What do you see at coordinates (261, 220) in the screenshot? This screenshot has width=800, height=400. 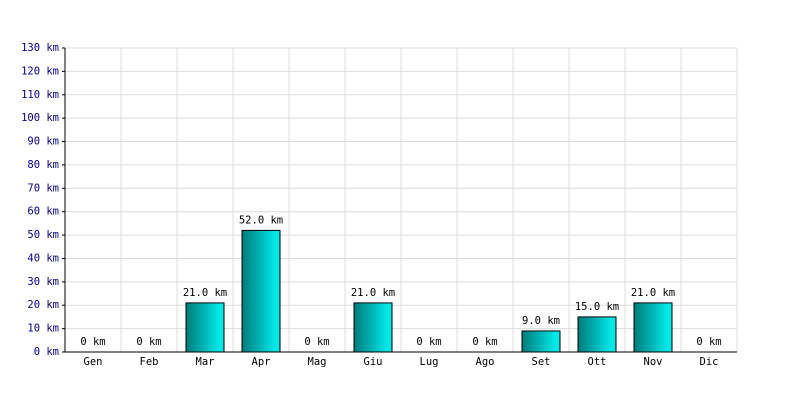 I see `value-label: 52.0 km` at bounding box center [261, 220].